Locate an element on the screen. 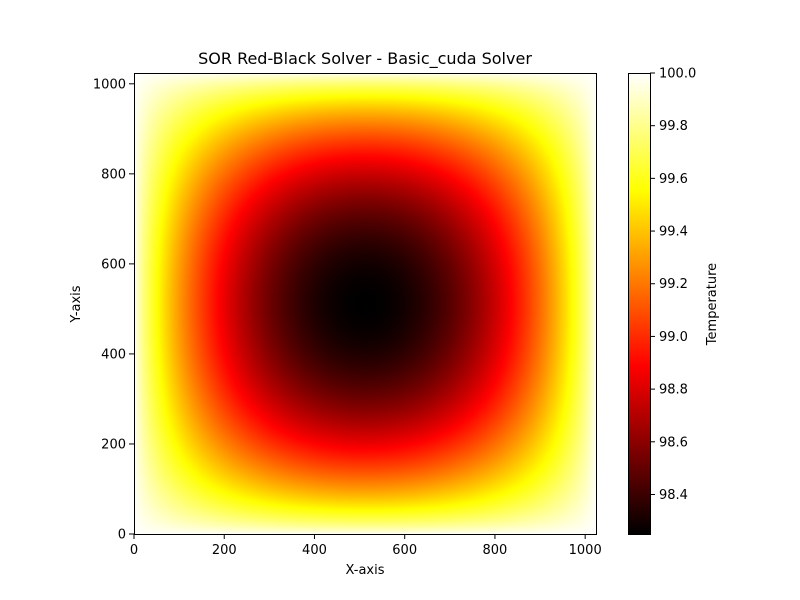  x-tick-label: 200 is located at coordinates (224, 550).